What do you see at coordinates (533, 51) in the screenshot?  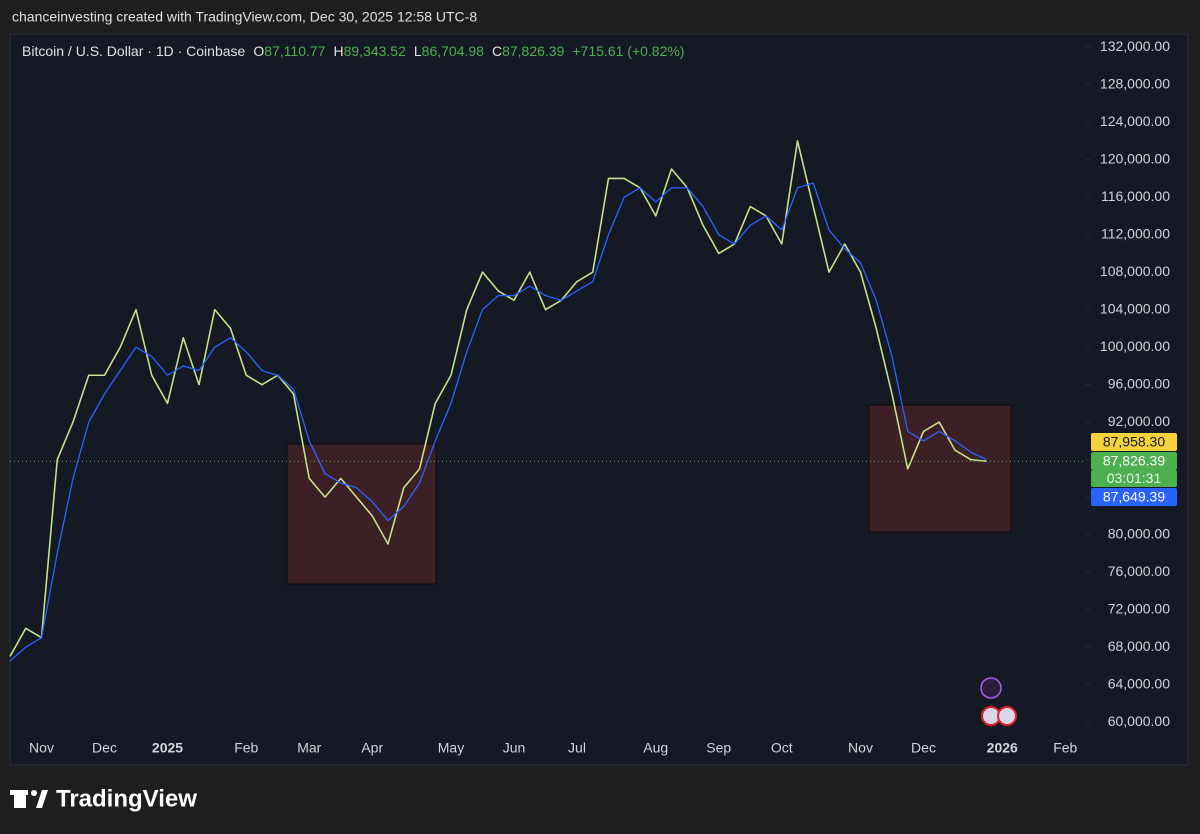 I see `ohlc-value: 87,826.39` at bounding box center [533, 51].